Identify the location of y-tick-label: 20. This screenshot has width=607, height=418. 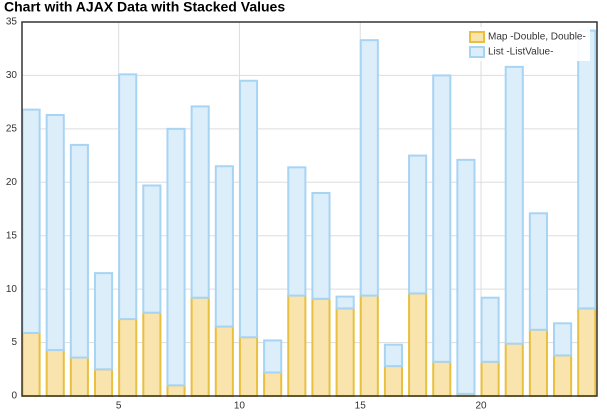
(12, 182).